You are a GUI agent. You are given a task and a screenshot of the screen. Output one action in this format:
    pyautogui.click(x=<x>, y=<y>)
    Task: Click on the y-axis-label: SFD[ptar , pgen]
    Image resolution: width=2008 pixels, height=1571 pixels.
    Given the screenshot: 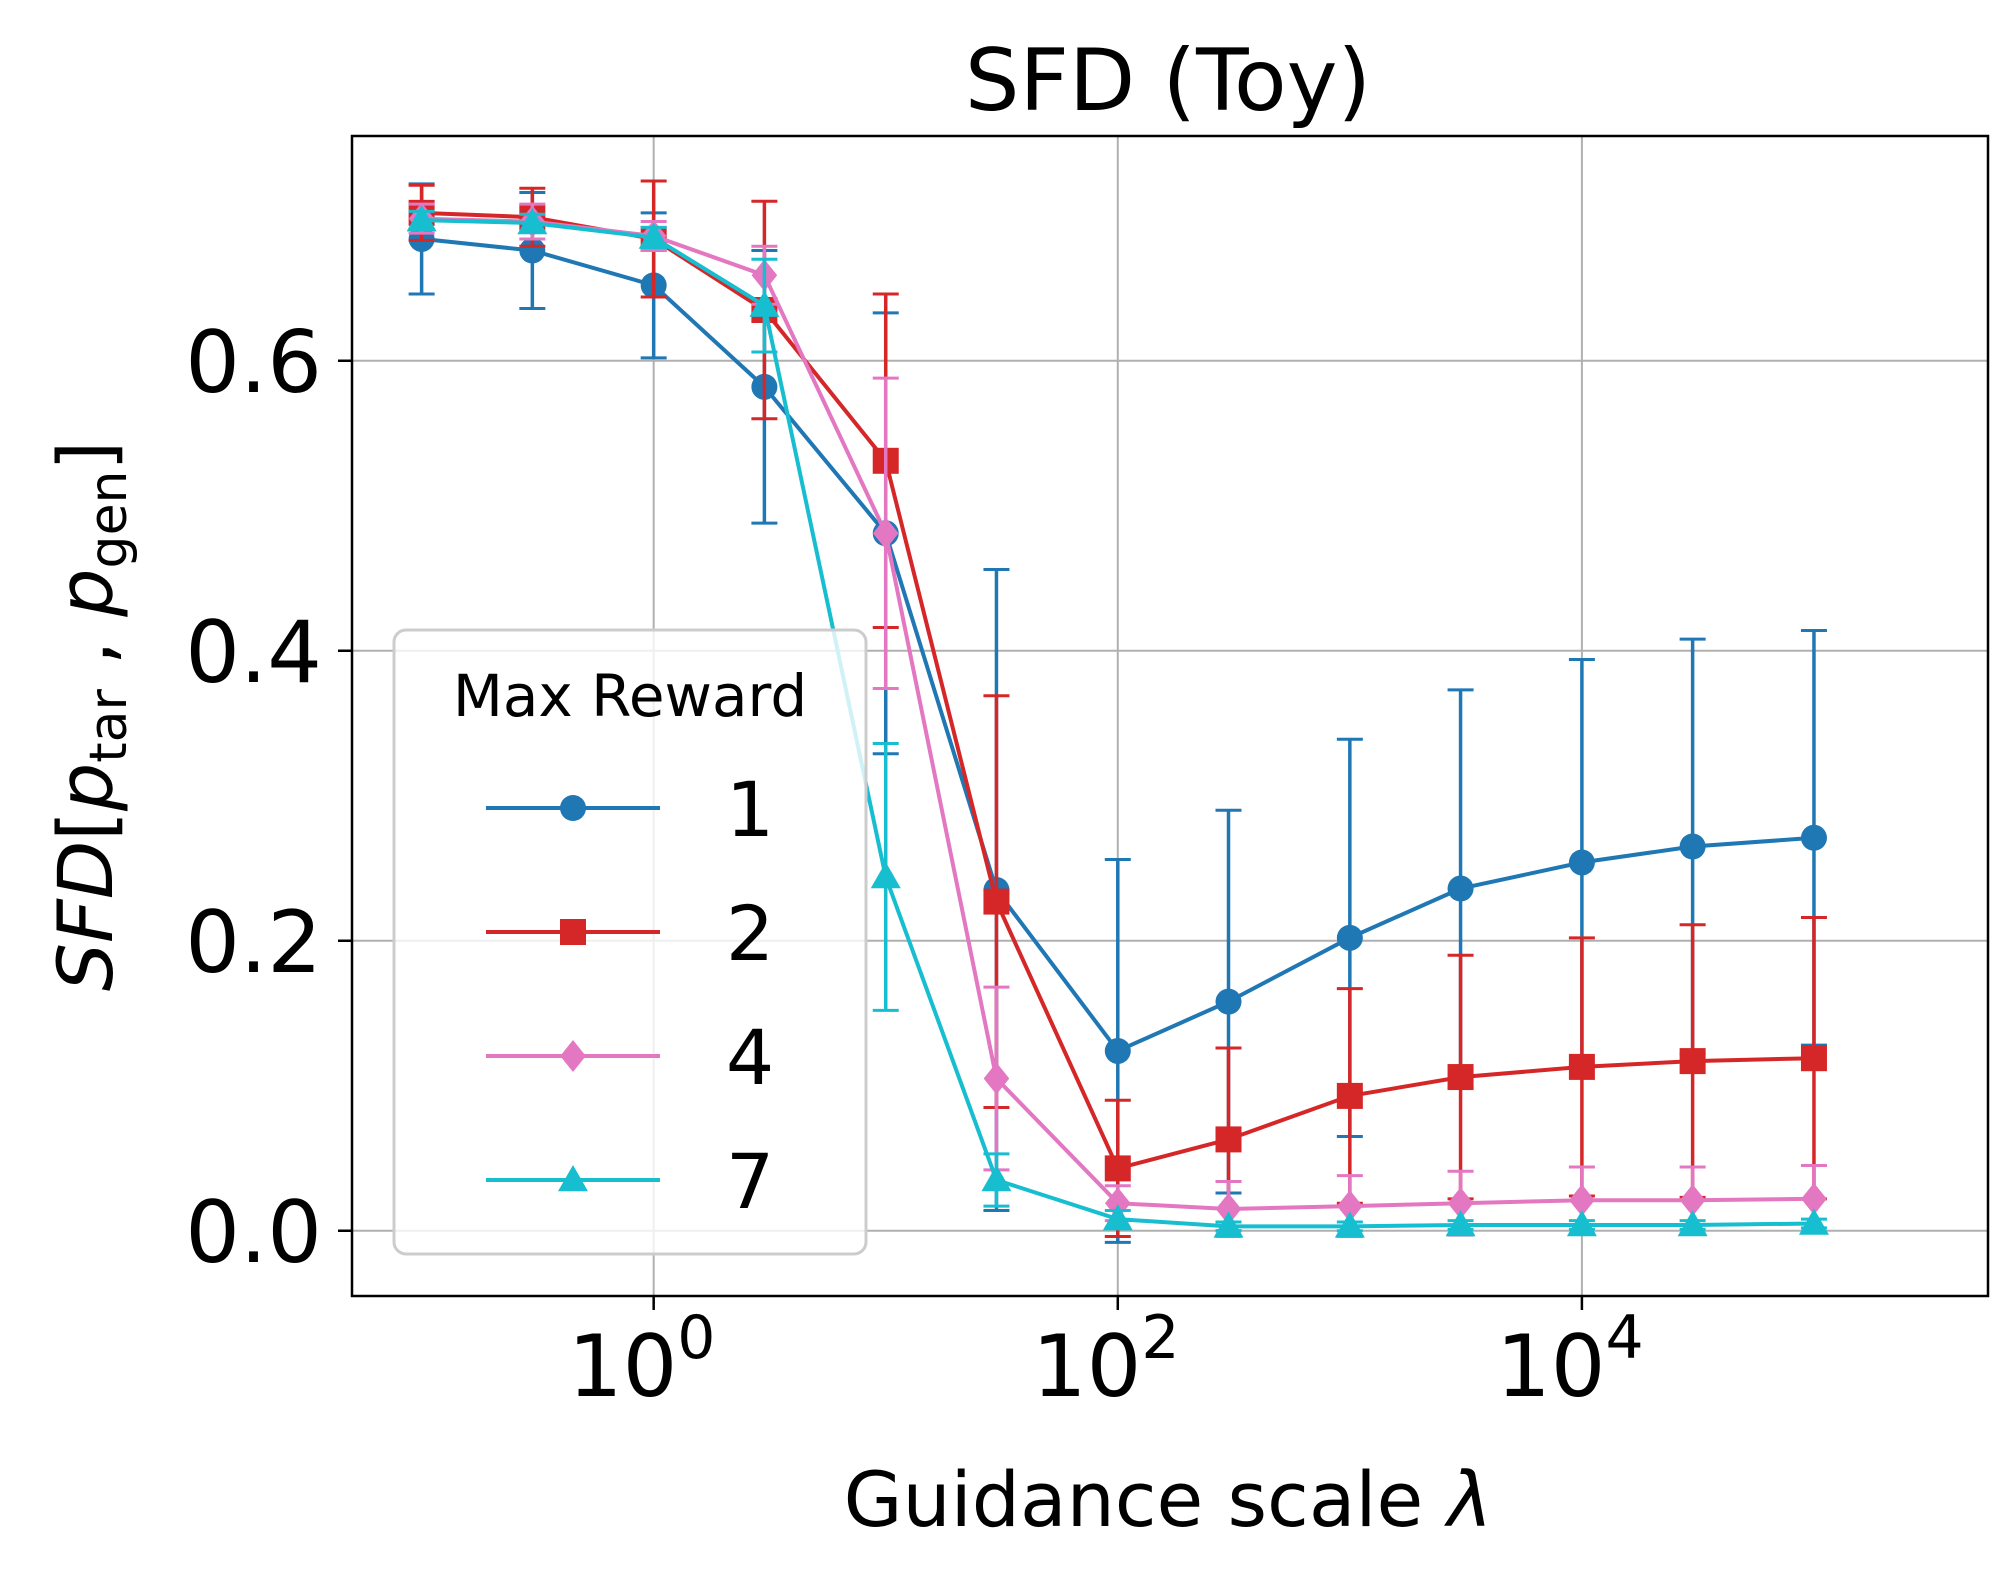 What is the action you would take?
    pyautogui.click(x=90, y=716)
    